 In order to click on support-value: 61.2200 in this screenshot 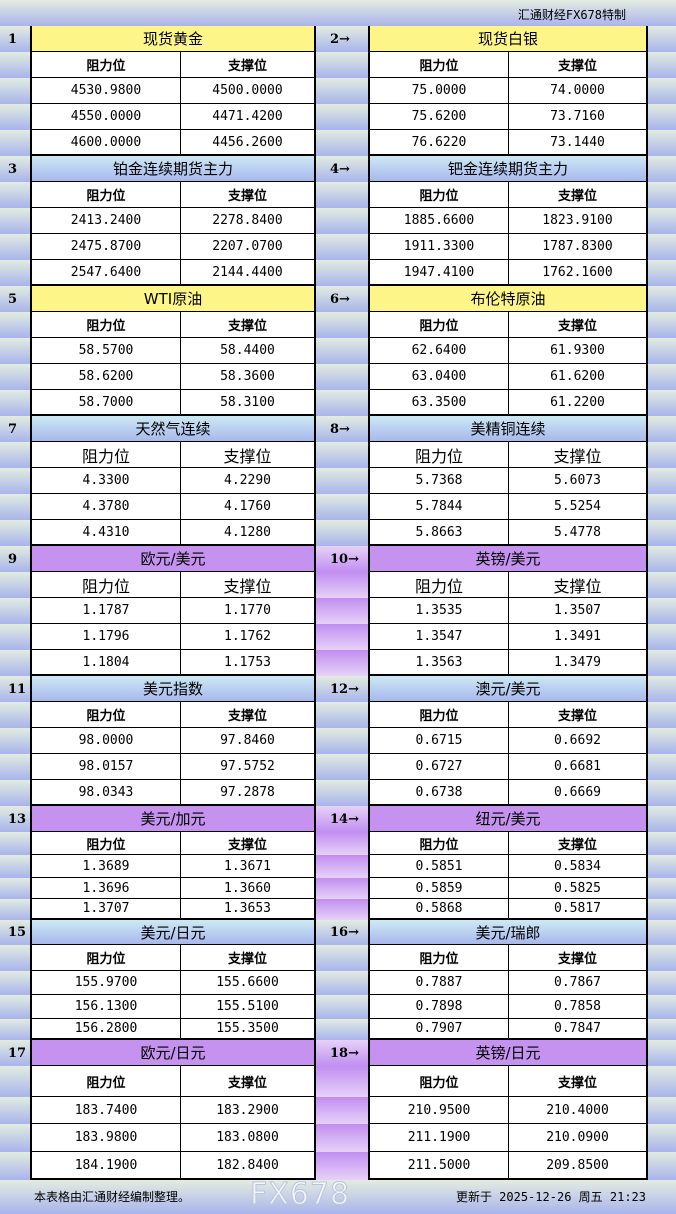, I will do `click(577, 403)`.